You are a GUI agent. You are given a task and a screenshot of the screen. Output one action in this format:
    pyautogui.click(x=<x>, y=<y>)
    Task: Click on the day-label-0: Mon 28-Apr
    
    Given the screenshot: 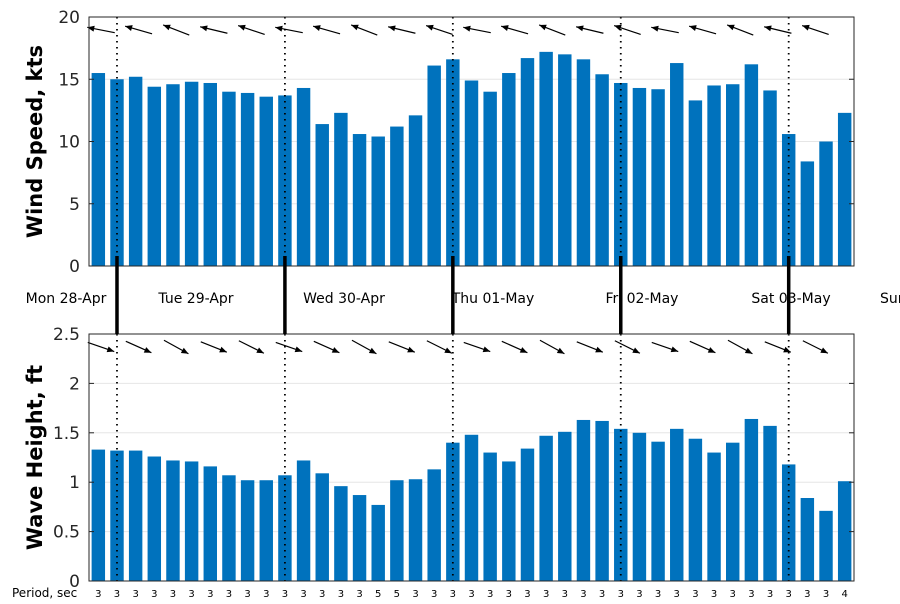 What is the action you would take?
    pyautogui.click(x=66, y=299)
    